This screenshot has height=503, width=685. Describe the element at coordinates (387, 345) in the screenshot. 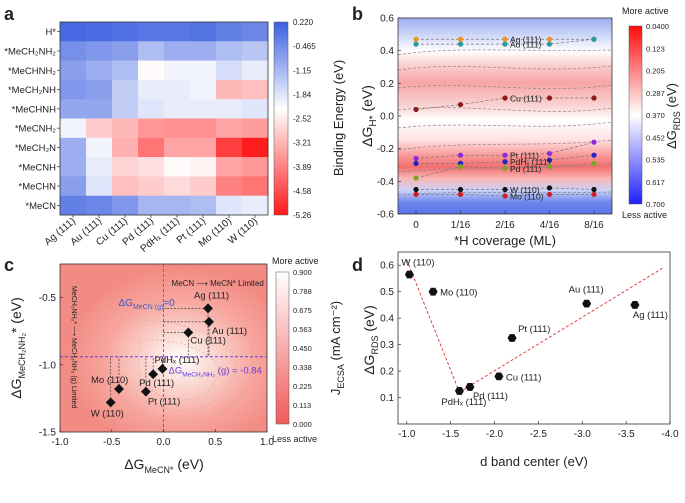

I see `y-tick-label: 0.3` at that location.